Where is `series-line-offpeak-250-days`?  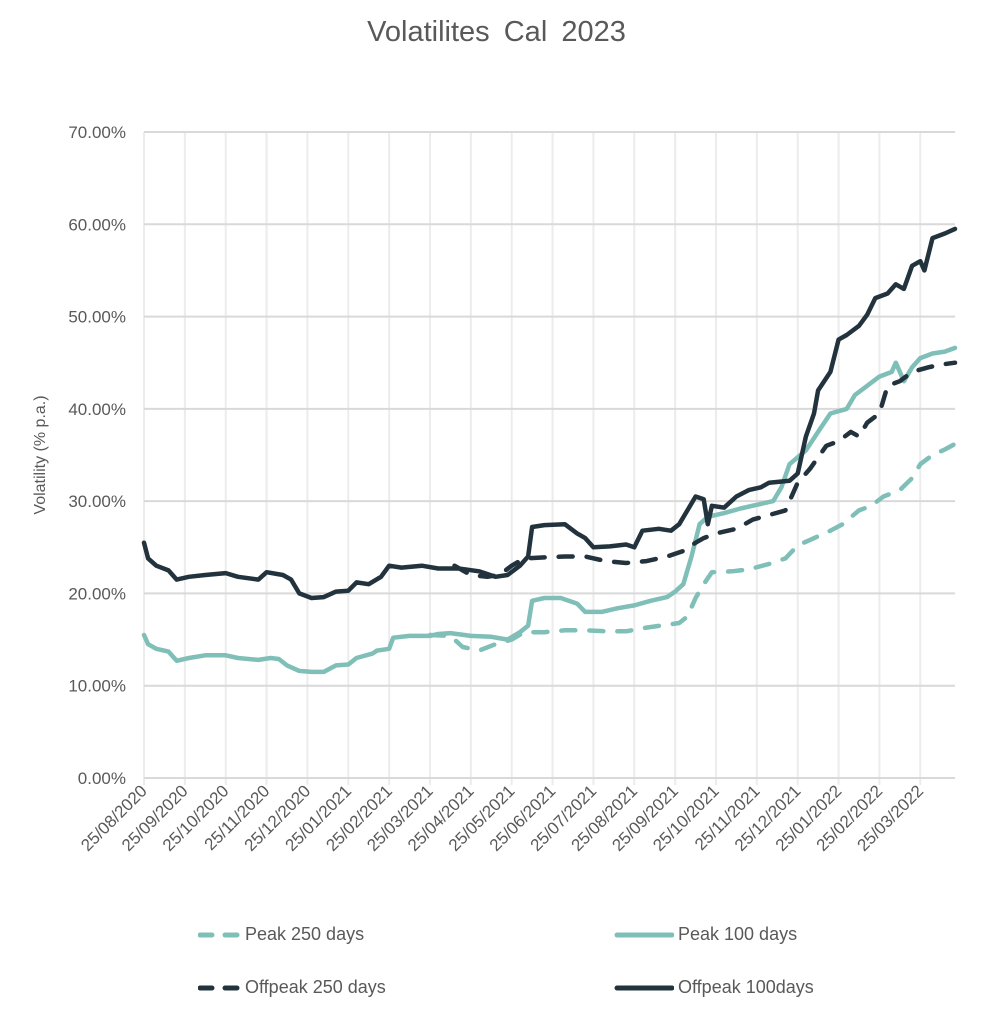
series-line-offpeak-250-days is located at coordinates (705, 470).